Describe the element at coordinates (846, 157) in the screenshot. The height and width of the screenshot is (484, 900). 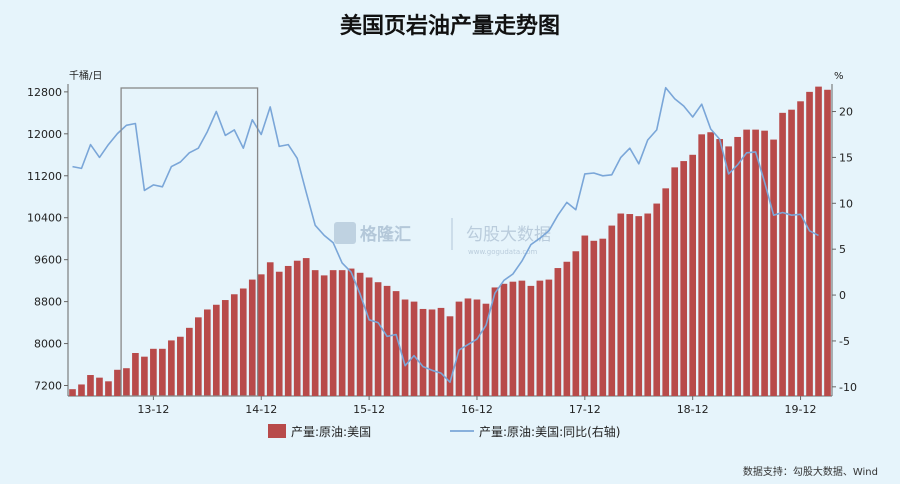
I see `right-tick-label: 15` at that location.